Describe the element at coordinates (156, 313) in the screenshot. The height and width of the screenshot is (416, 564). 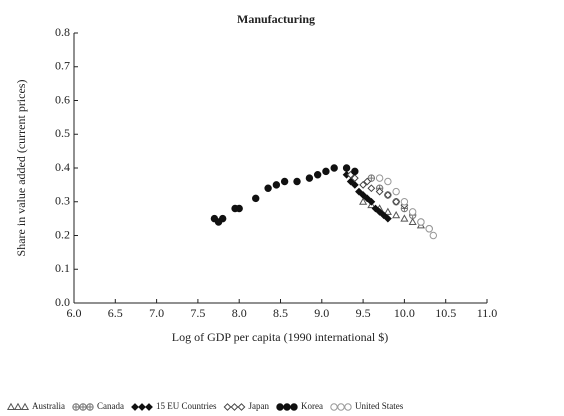
I see `x-tick-label: 7.0` at that location.